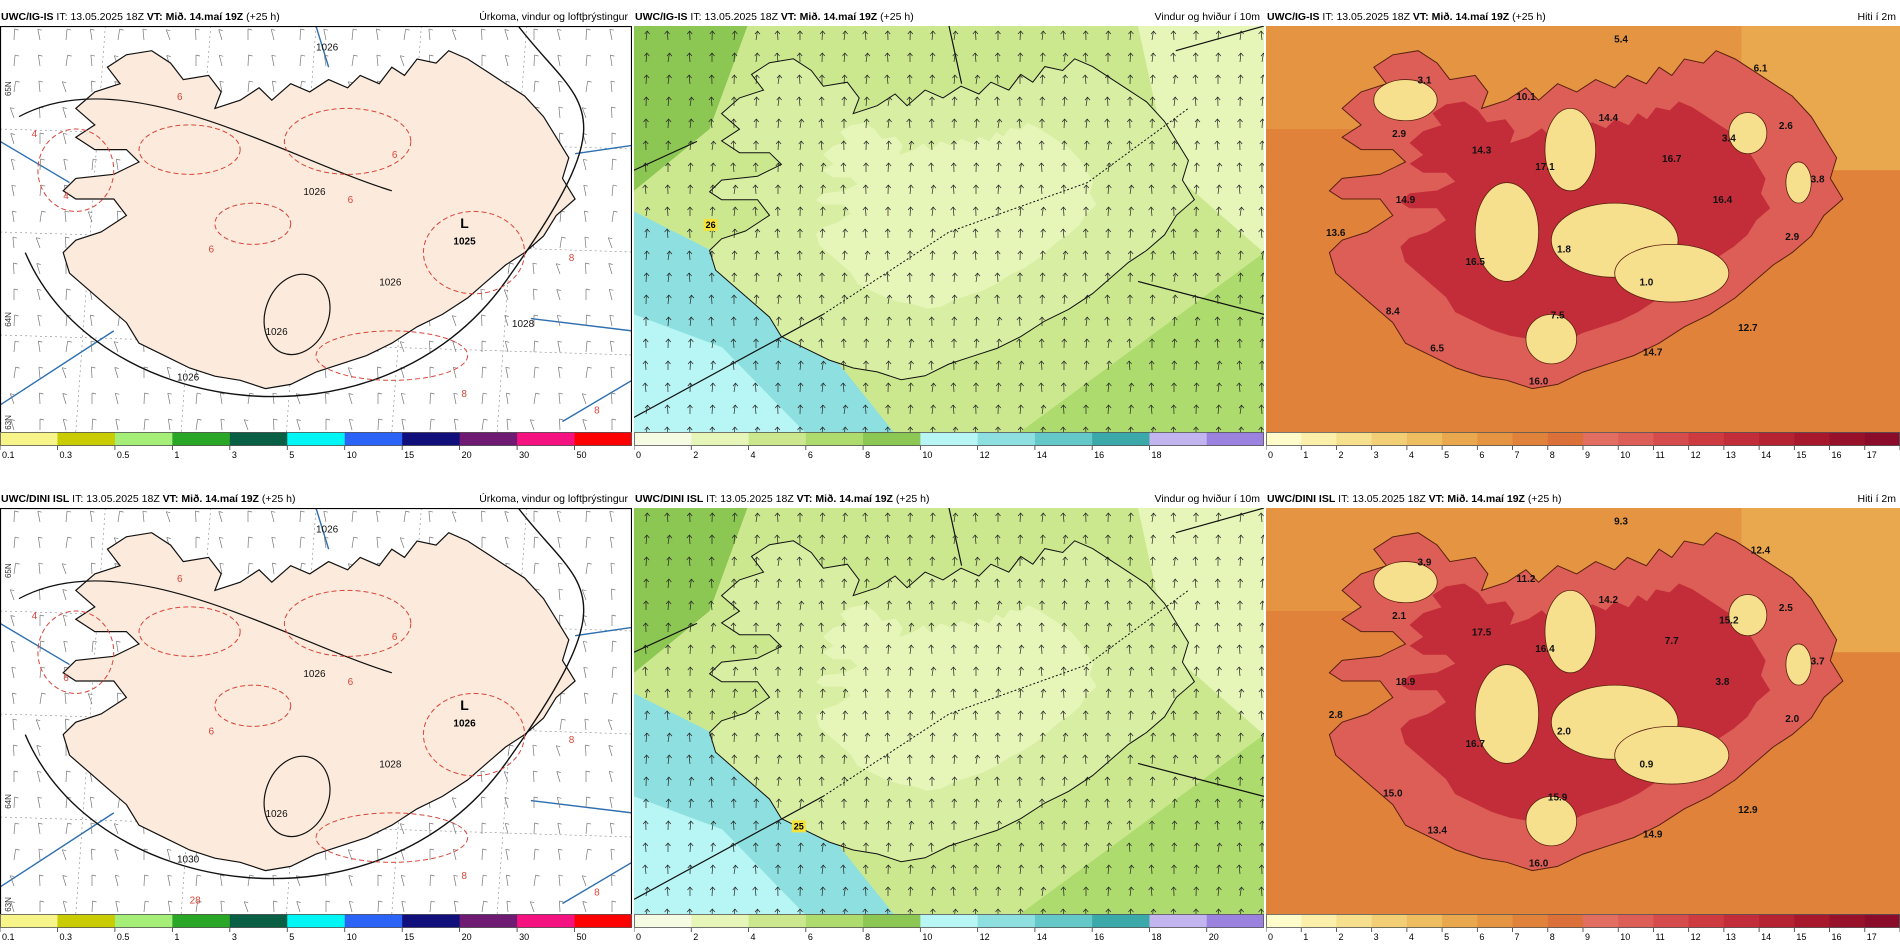 The height and width of the screenshot is (950, 1900). I want to click on temperature-label: 3.7, so click(1818, 662).